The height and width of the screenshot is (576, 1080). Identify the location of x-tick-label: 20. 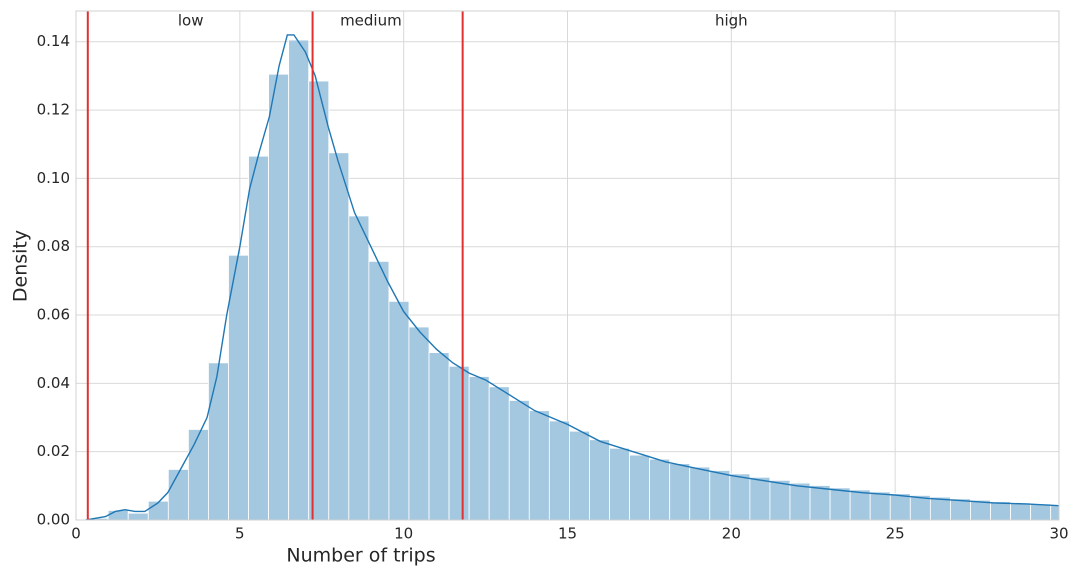
(731, 534).